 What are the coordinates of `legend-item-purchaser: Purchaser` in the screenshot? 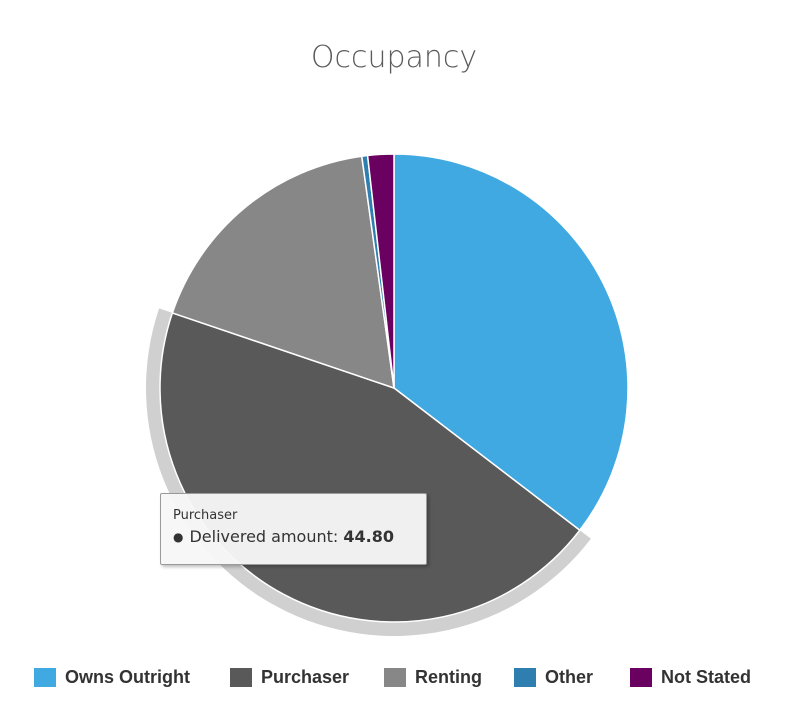 It's located at (289, 677).